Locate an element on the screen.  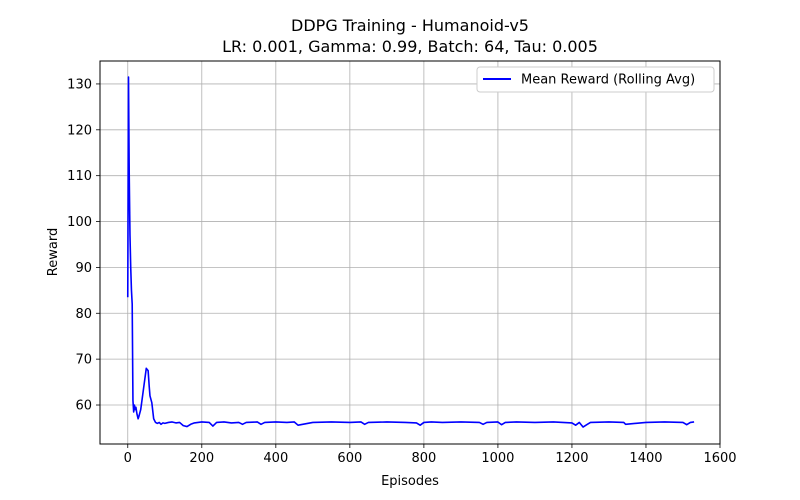
x-tick-label: 600 is located at coordinates (349, 458).